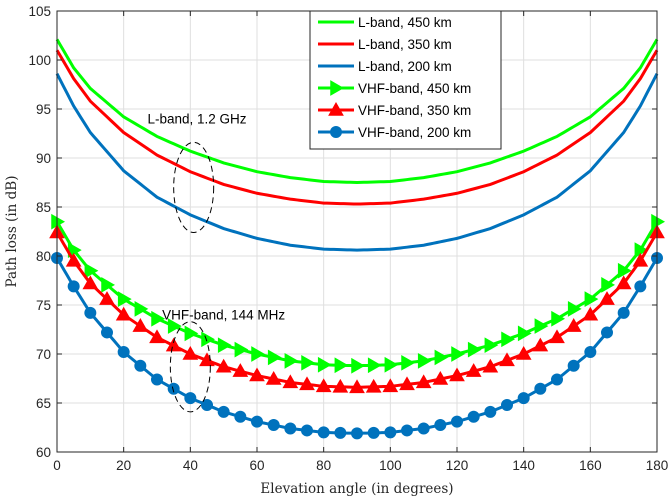  What do you see at coordinates (323, 465) in the screenshot?
I see `x-tick-label: 80` at bounding box center [323, 465].